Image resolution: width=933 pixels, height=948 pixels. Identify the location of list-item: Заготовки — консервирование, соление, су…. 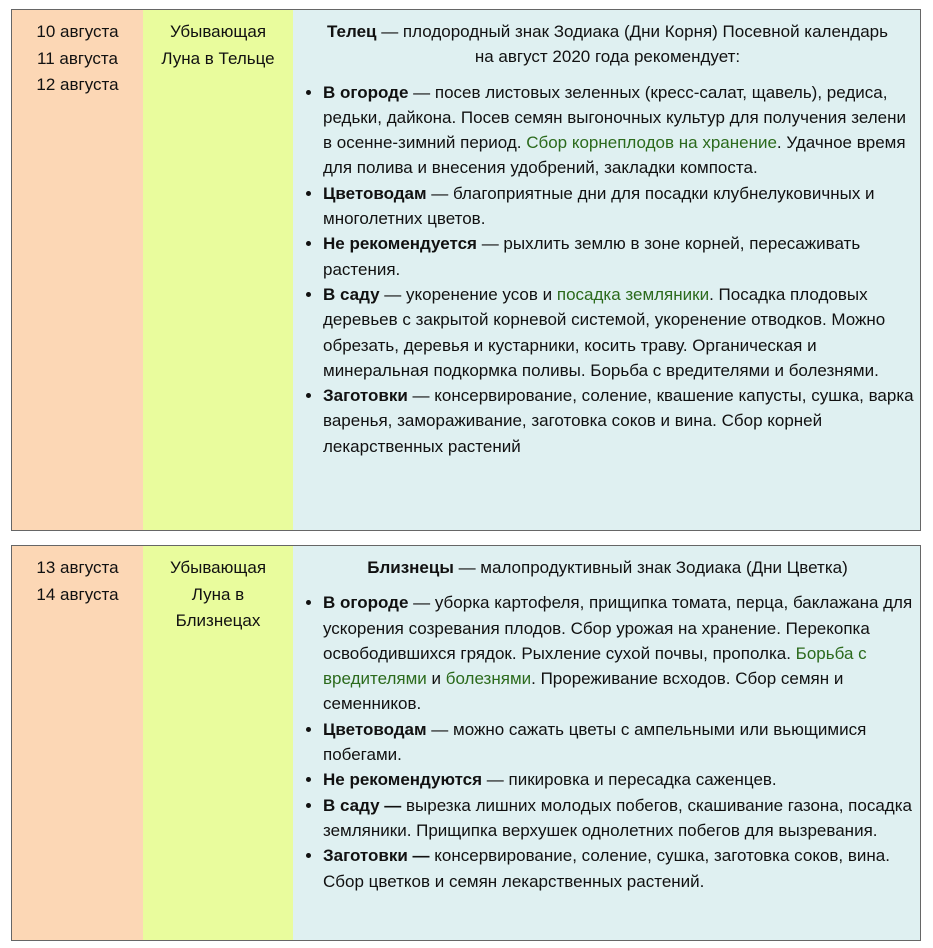
(618, 868).